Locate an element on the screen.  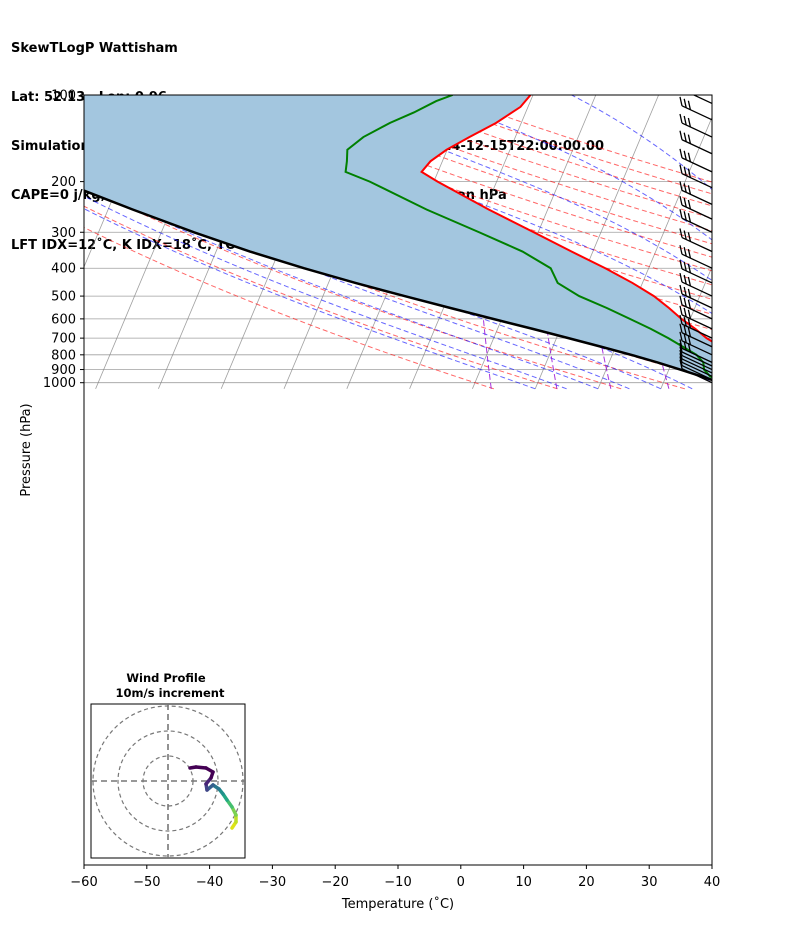
hodograph-plot is located at coordinates (168, 781).